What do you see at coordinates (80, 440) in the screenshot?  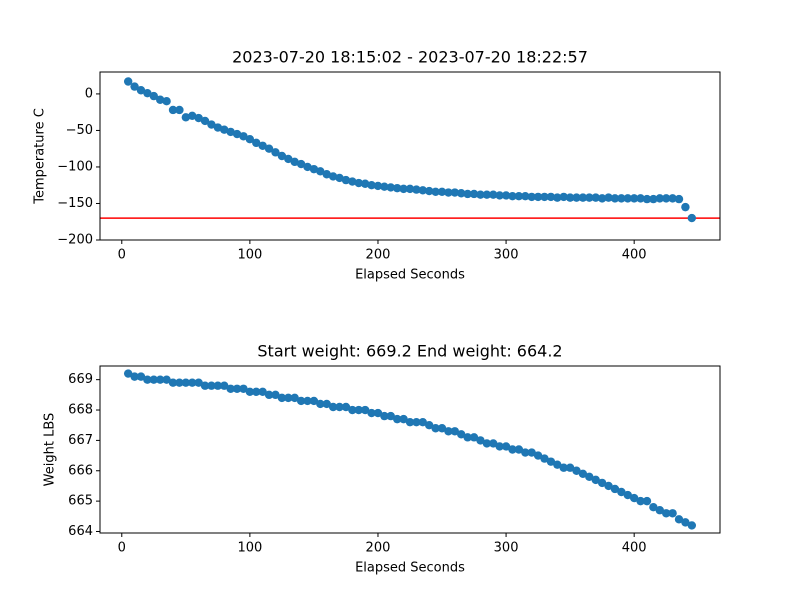 I see `y-tick-label: 667` at bounding box center [80, 440].